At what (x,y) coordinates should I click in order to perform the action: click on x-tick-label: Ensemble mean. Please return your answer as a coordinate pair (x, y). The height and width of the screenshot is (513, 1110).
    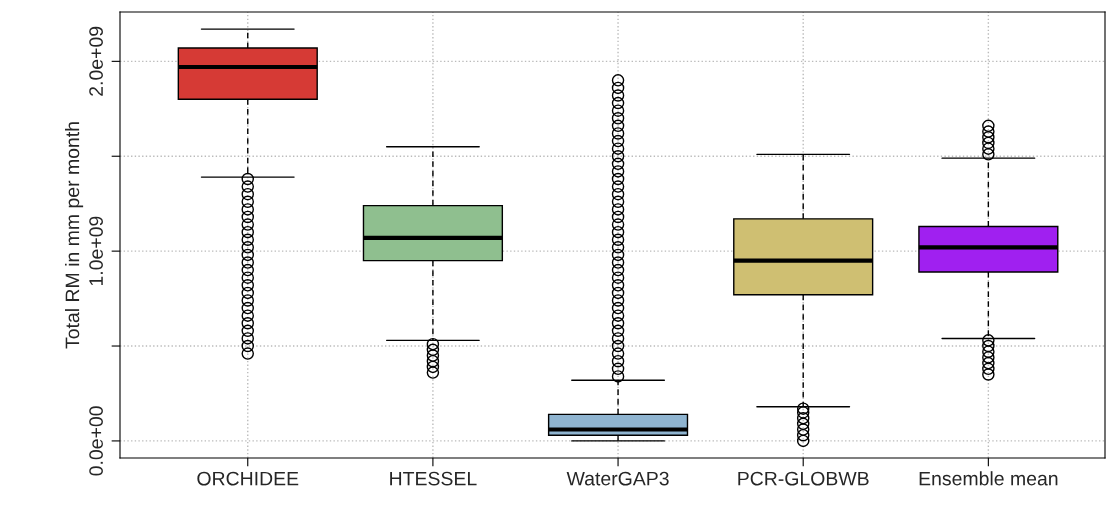
    Looking at the image, I should click on (988, 478).